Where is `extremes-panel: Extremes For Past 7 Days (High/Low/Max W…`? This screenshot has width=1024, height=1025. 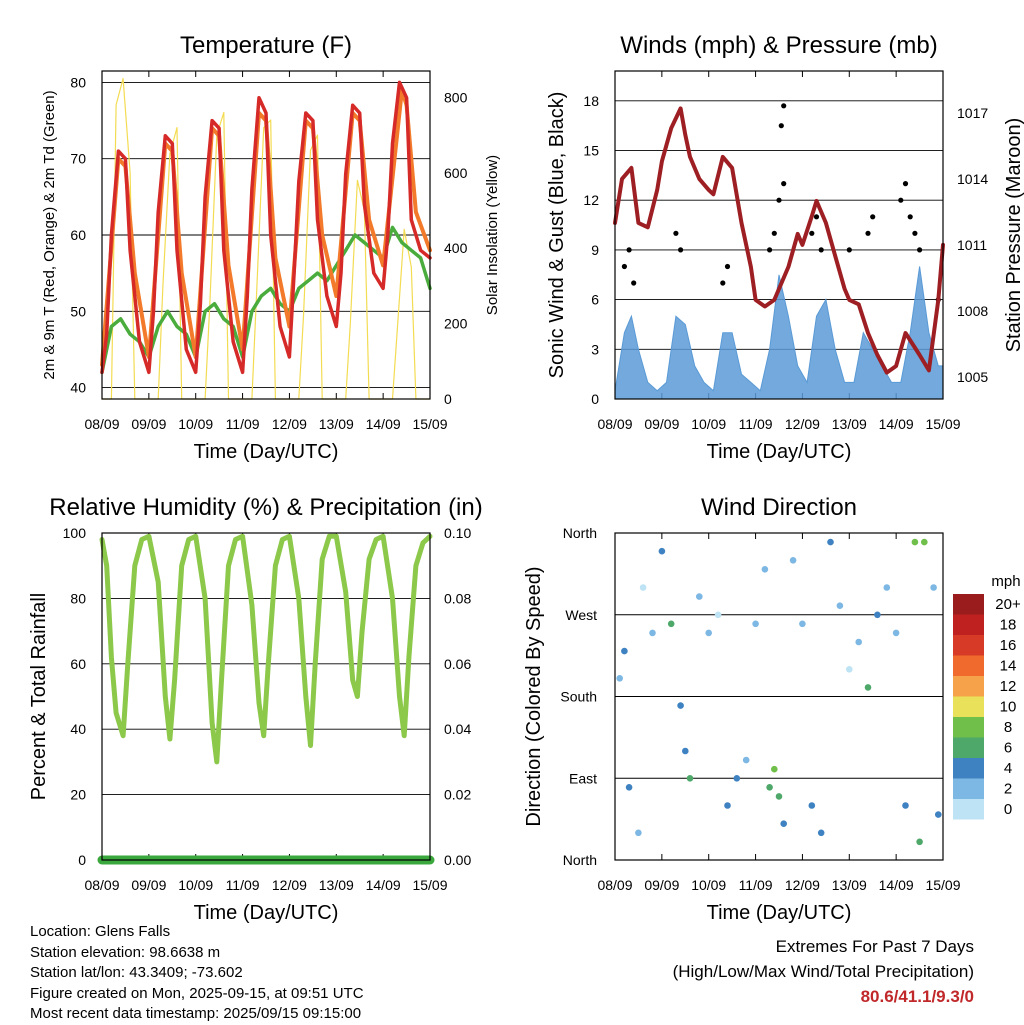 extremes-panel: Extremes For Past 7 Days (High/Low/Max W… is located at coordinates (823, 971).